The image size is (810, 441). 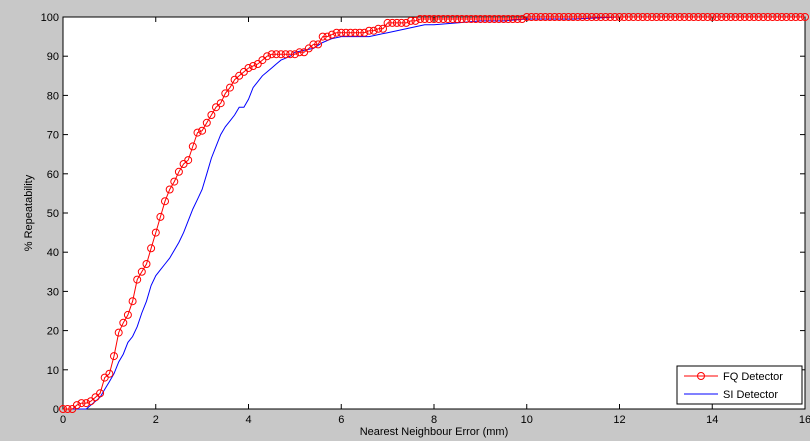 I want to click on x-tick-label: 2, so click(x=156, y=420).